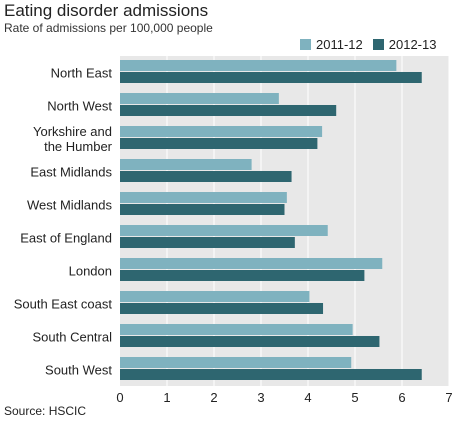 This screenshot has height=422, width=464. Describe the element at coordinates (90, 271) in the screenshot. I see `category-label-london: London` at that location.